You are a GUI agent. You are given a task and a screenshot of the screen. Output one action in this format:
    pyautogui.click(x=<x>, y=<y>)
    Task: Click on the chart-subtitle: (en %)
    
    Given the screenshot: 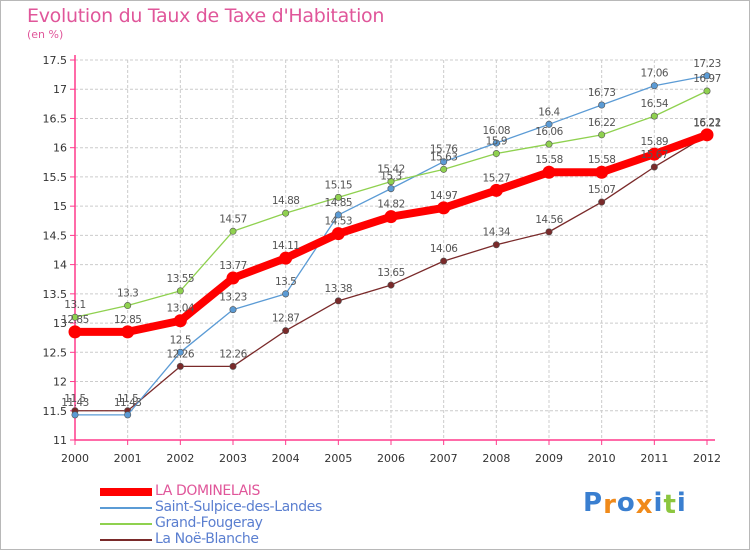 What is the action you would take?
    pyautogui.click(x=45, y=34)
    